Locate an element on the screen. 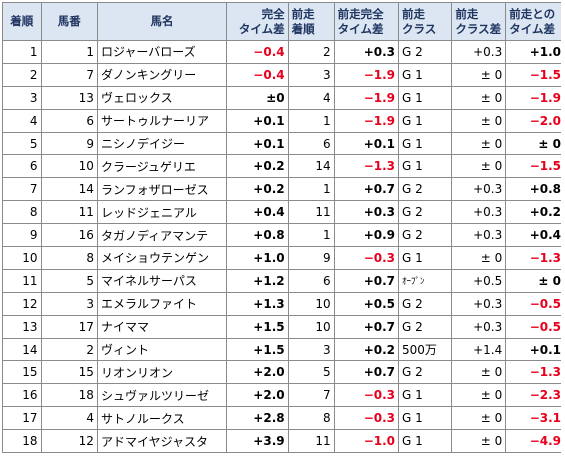 Image resolution: width=565 pixels, height=469 pixels. cell-horse-name: ランフォザローゼス is located at coordinates (162, 189).